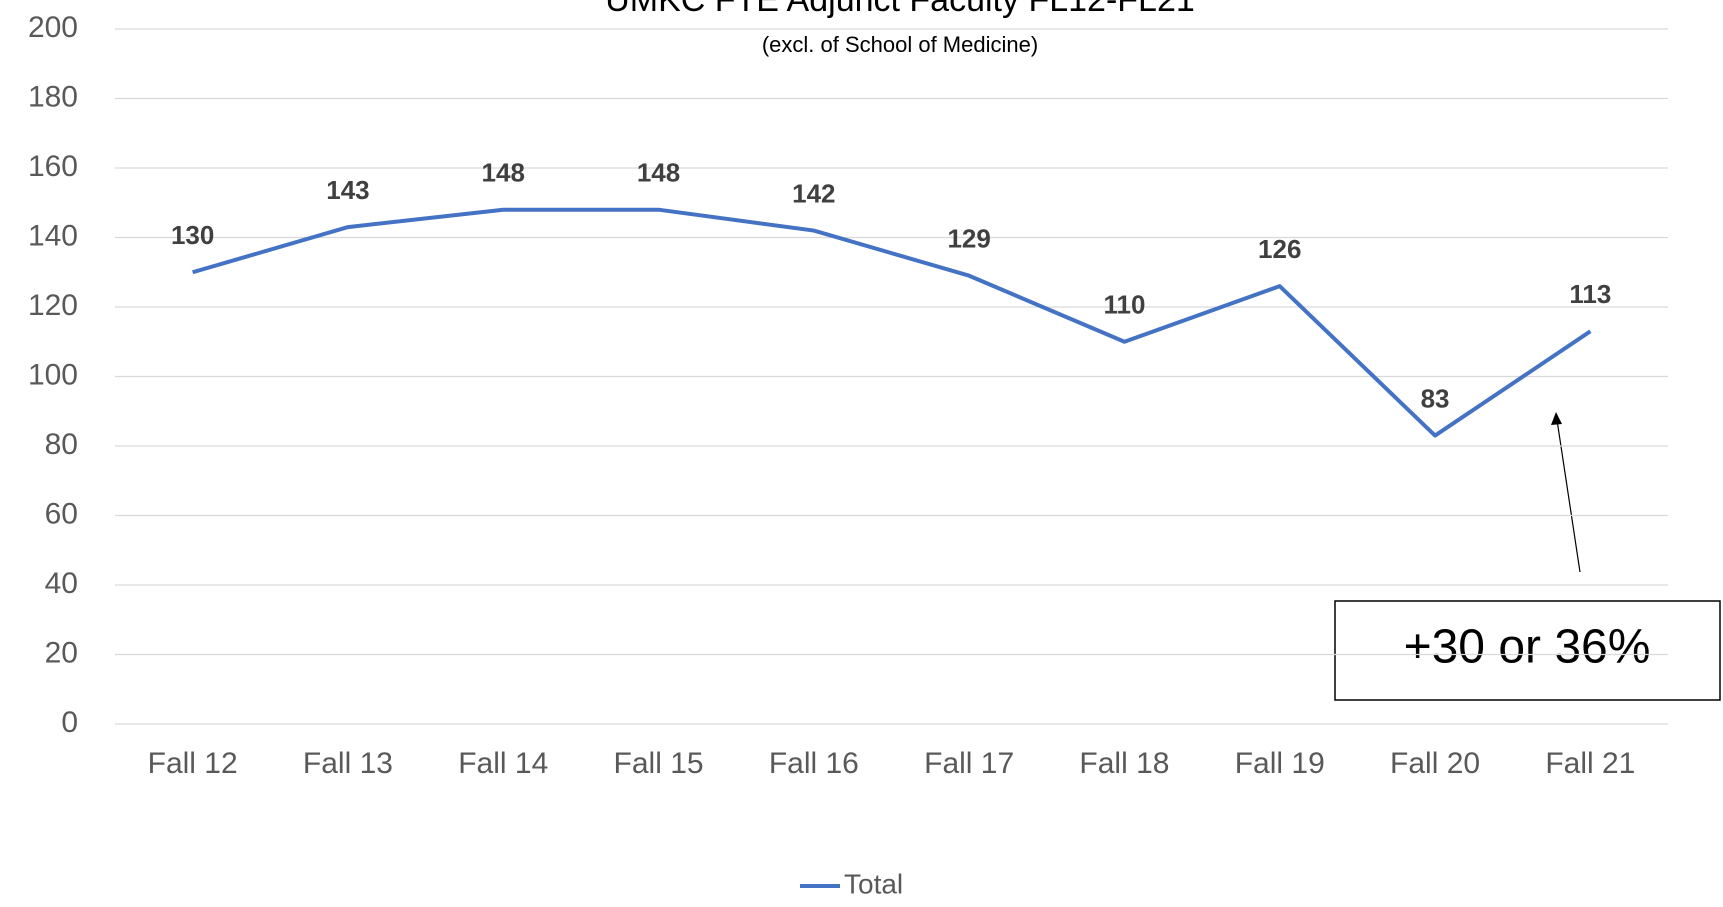 This screenshot has height=907, width=1723. What do you see at coordinates (1435, 398) in the screenshot?
I see `data-label: 83` at bounding box center [1435, 398].